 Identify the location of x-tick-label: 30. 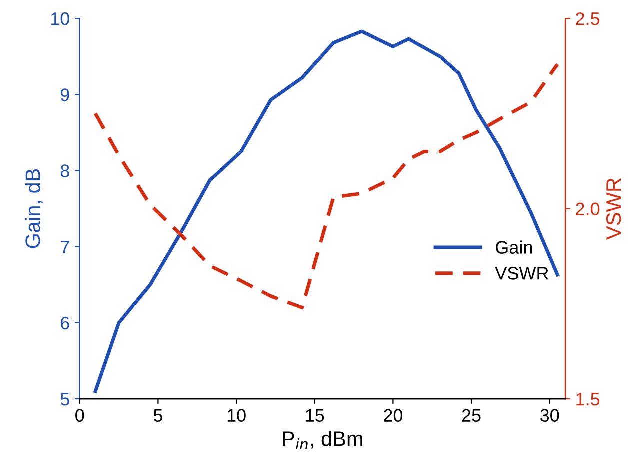
(550, 415).